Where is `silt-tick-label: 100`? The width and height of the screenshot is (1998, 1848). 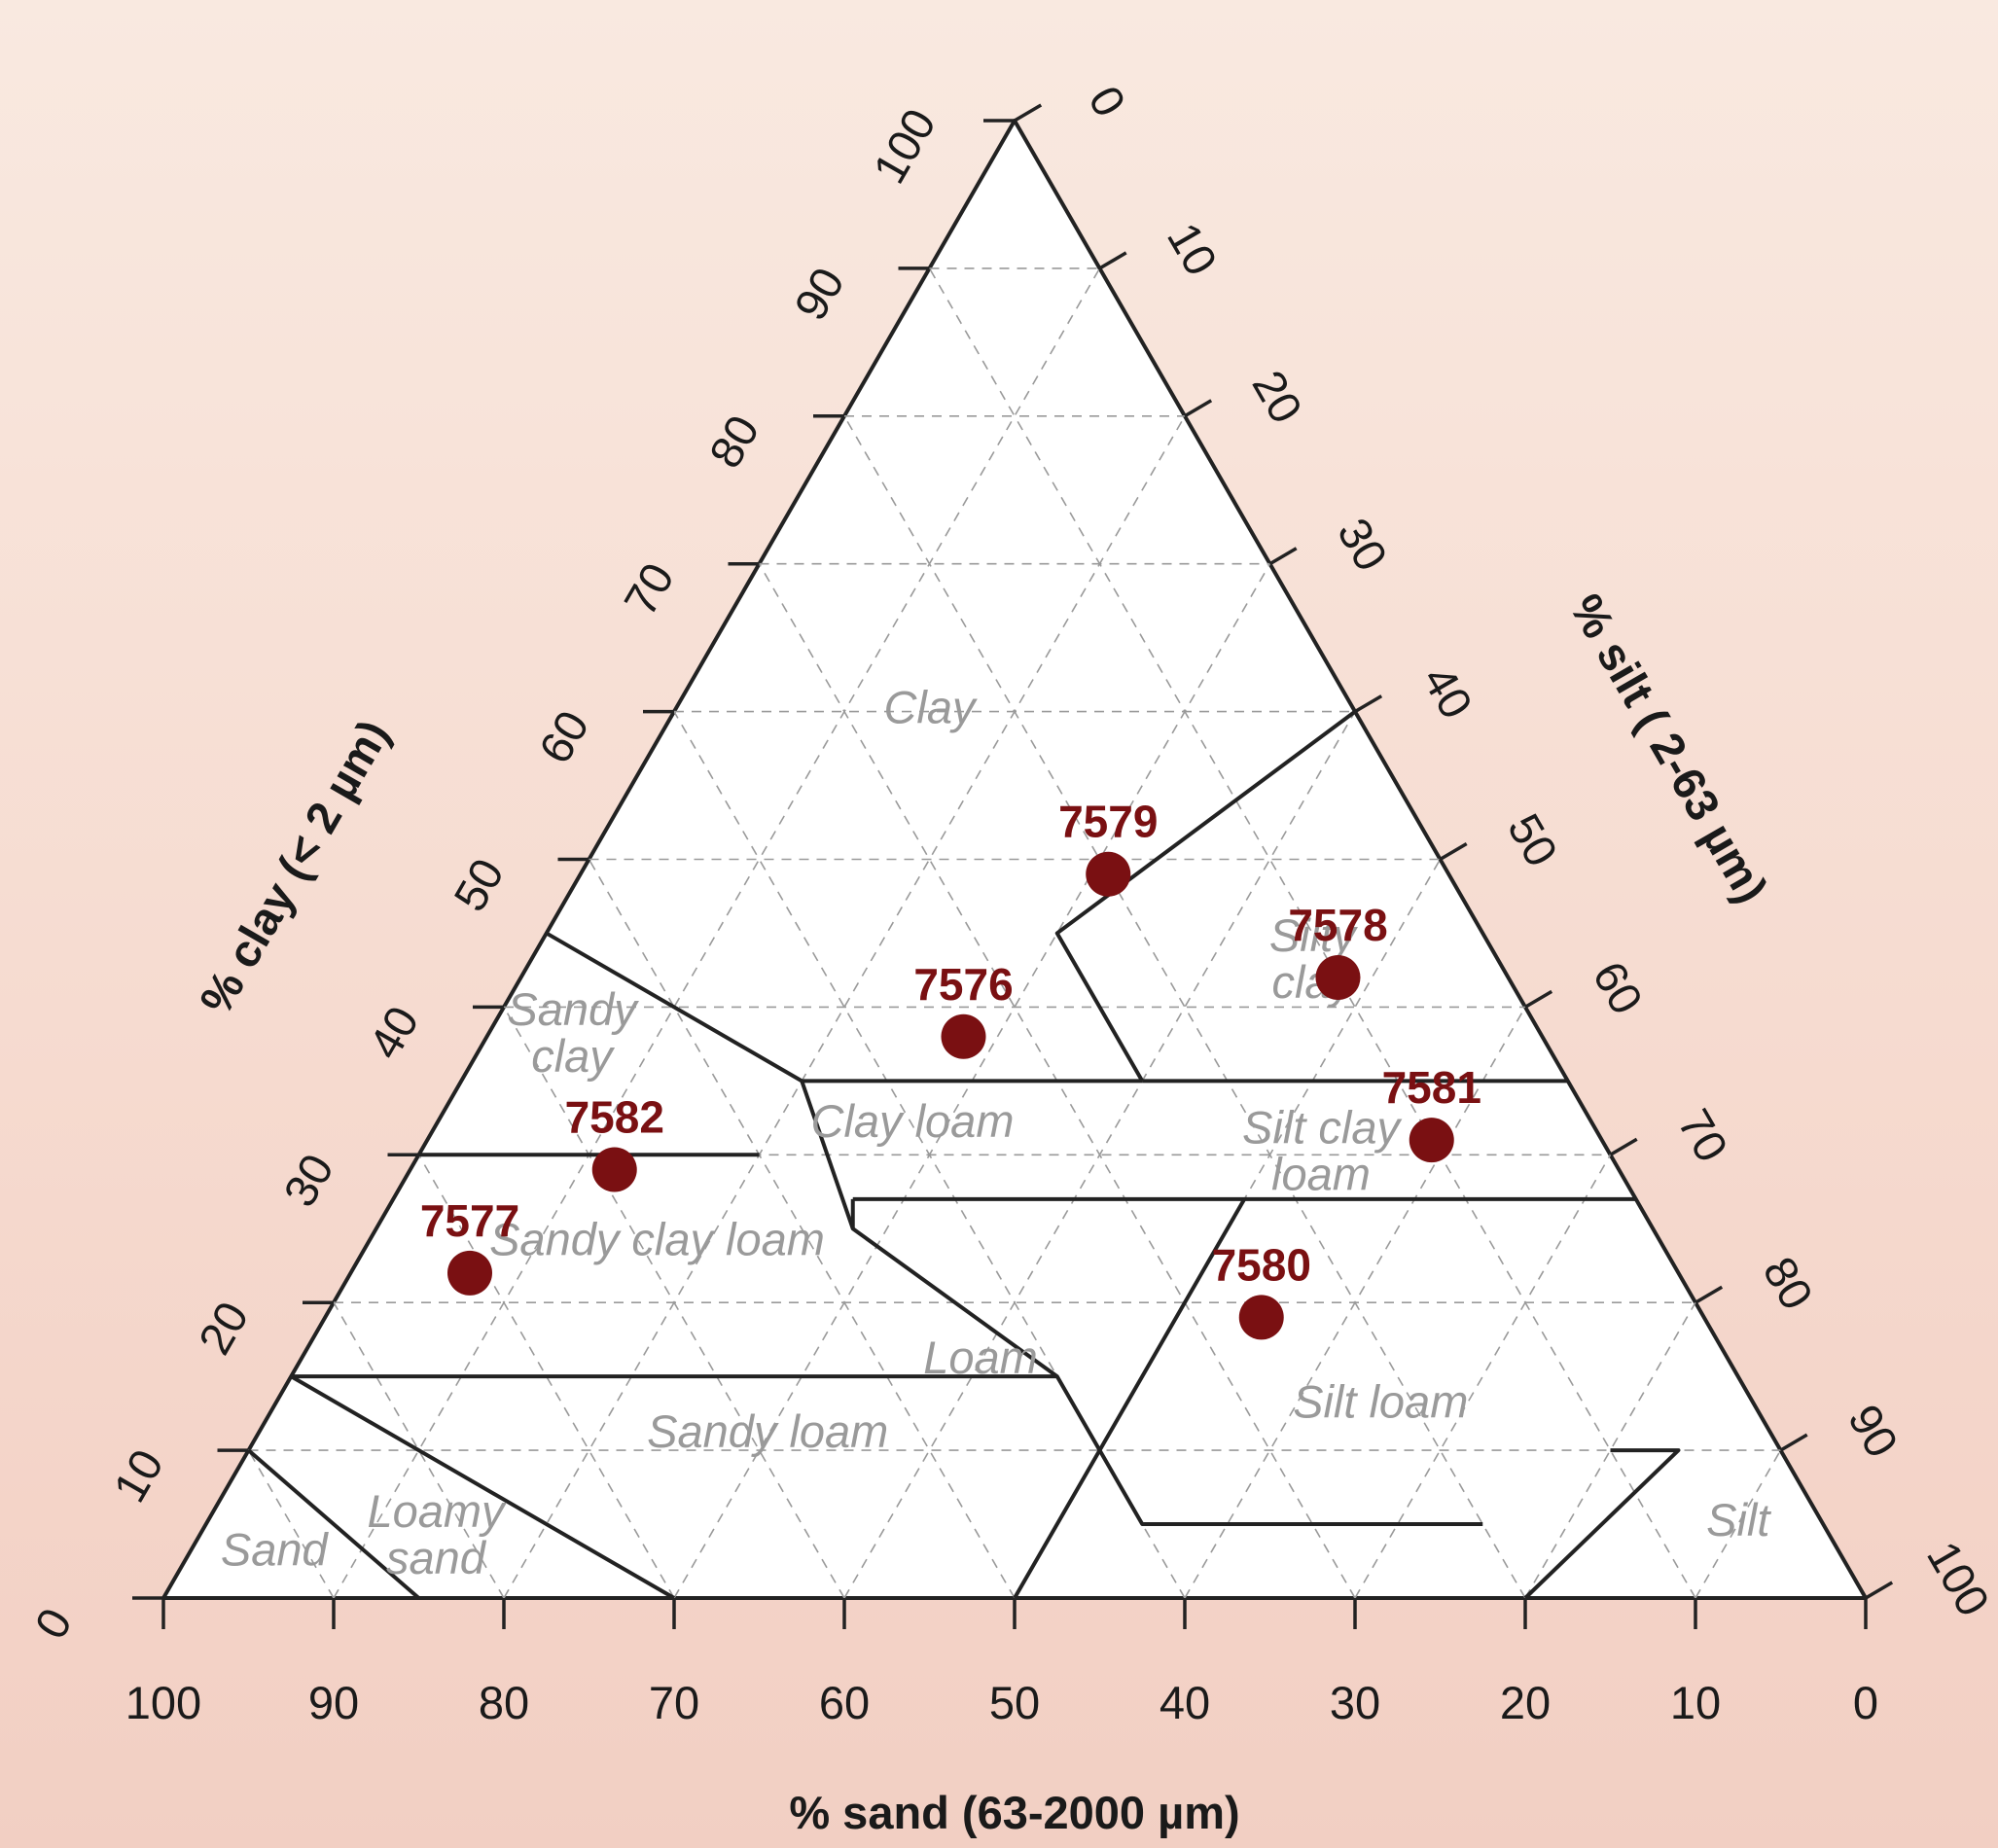
silt-tick-label: 100 is located at coordinates (1958, 1578).